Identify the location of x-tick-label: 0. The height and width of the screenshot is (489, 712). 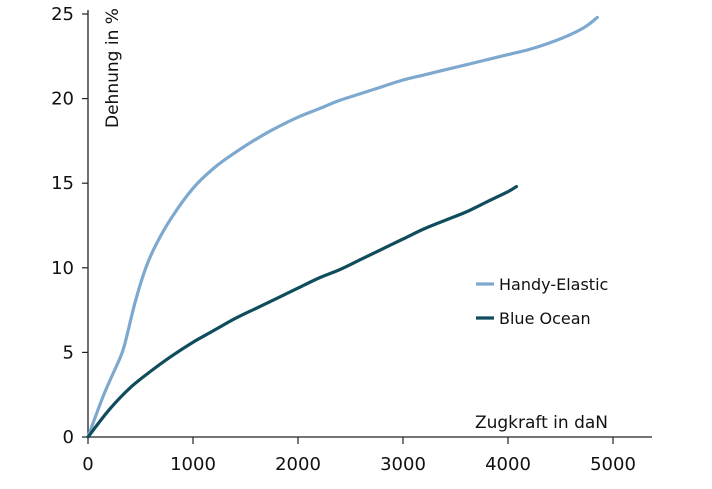
(87, 464).